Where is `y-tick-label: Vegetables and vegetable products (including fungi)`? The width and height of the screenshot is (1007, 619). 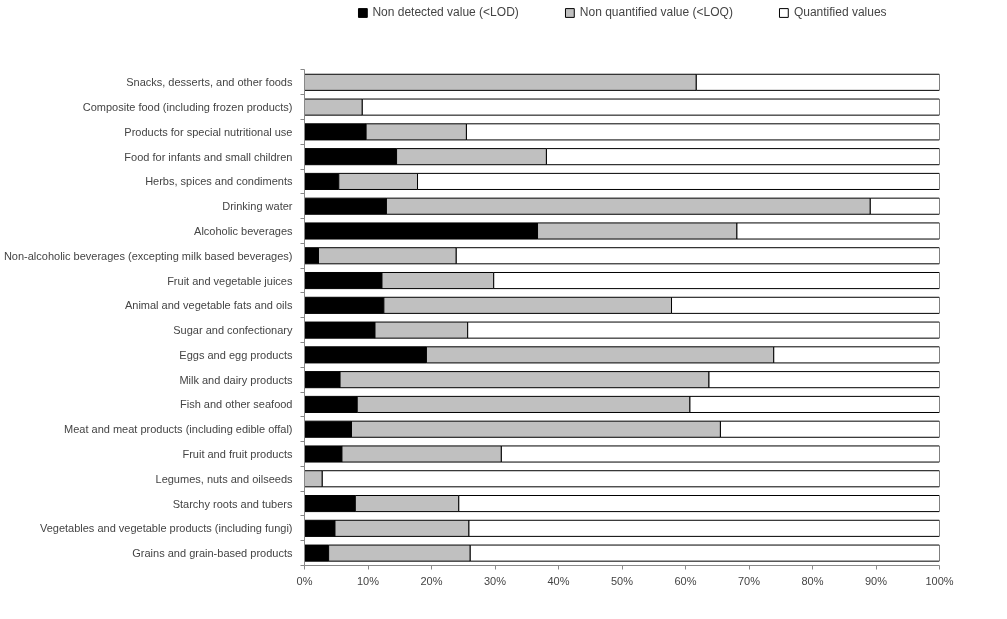 y-tick-label: Vegetables and vegetable products (including fungi) is located at coordinates (166, 528).